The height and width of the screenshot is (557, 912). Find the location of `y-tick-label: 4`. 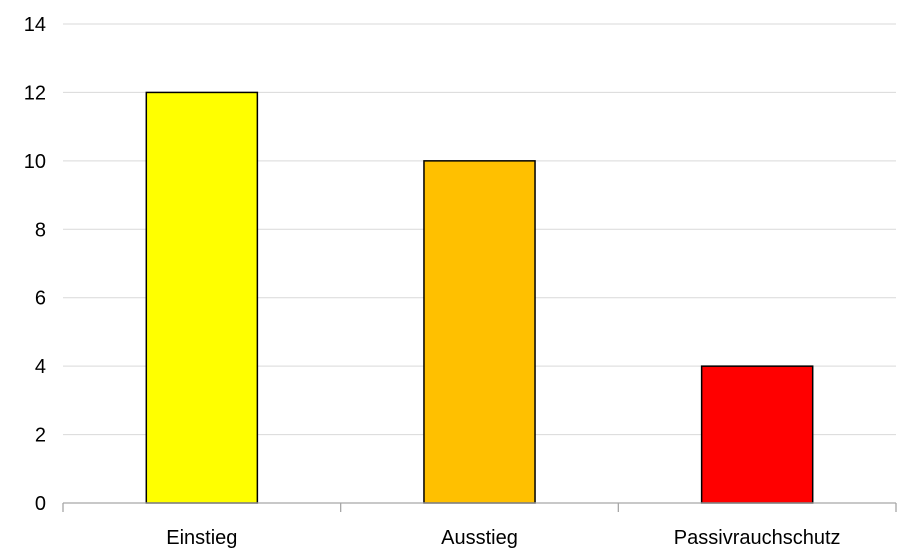

y-tick-label: 4 is located at coordinates (40, 367).